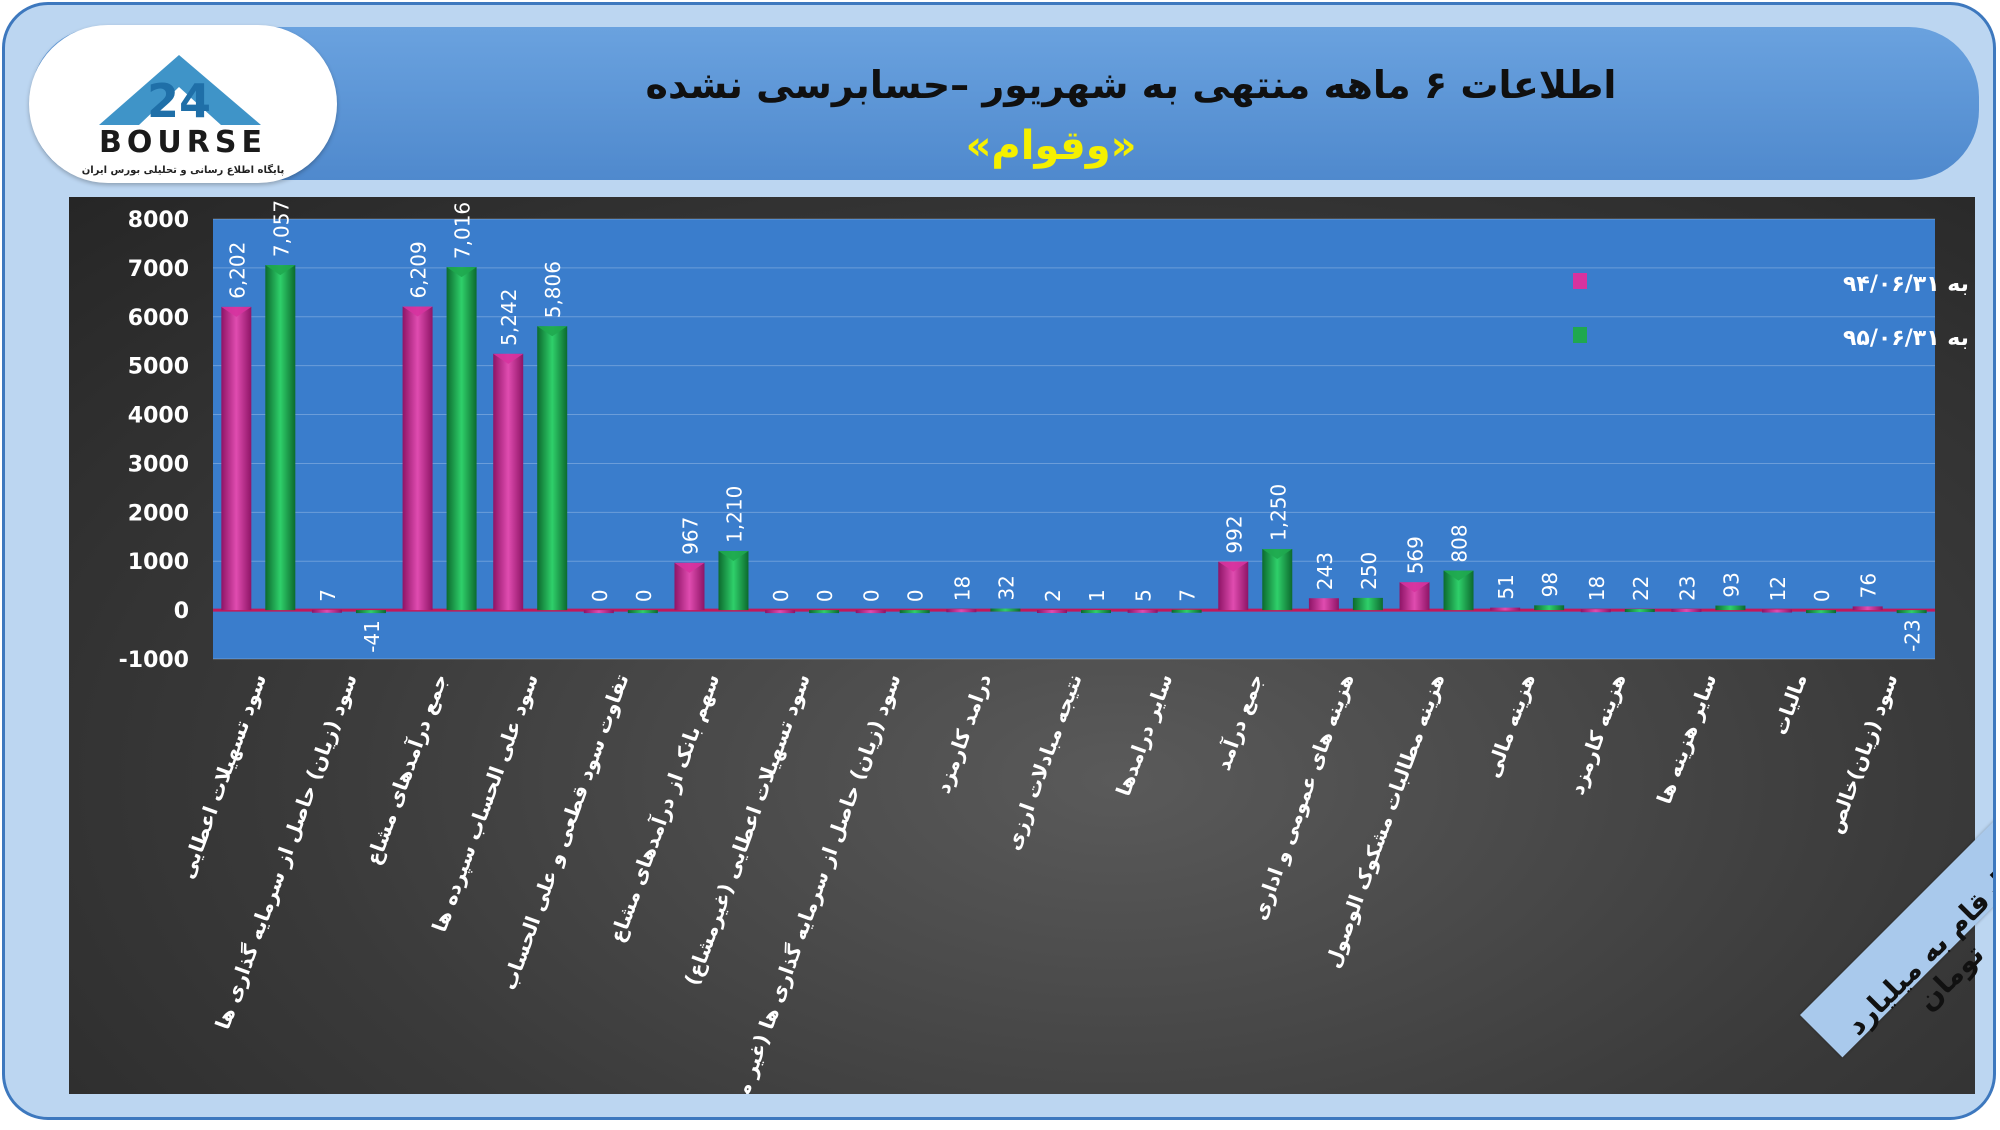 Image resolution: width=2000 pixels, height=1130 pixels. I want to click on data-label-series-2: 5,806, so click(553, 289).